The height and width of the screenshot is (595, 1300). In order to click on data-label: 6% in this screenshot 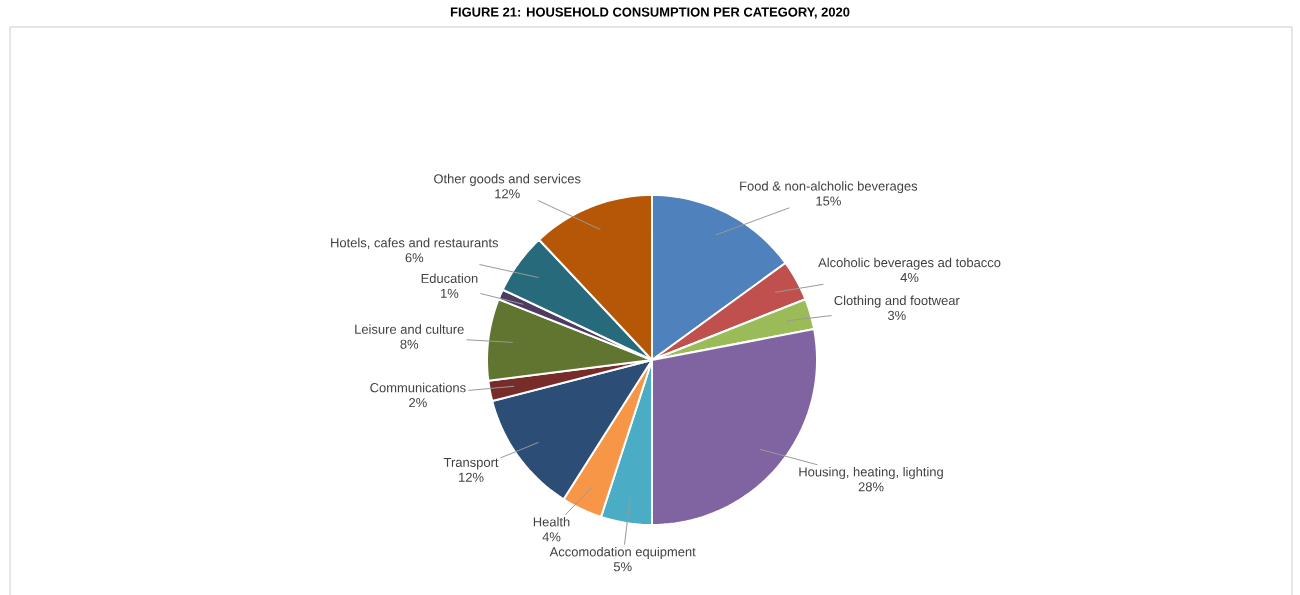, I will do `click(414, 258)`.